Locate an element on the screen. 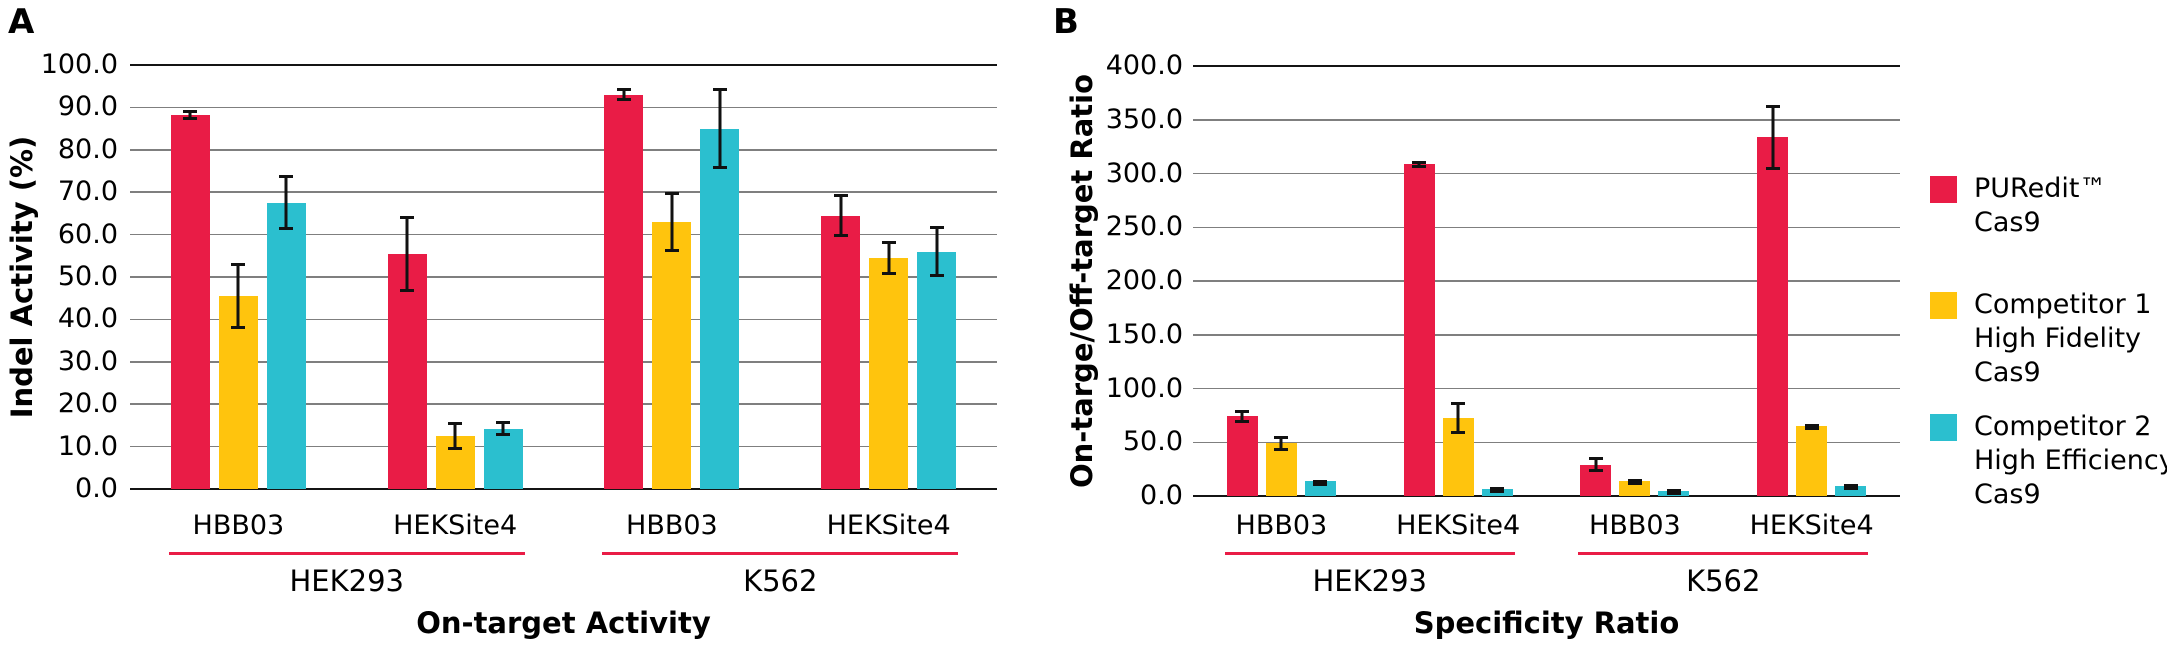 The width and height of the screenshot is (2167, 645). y-tick-label: 80.0 is located at coordinates (87, 149).